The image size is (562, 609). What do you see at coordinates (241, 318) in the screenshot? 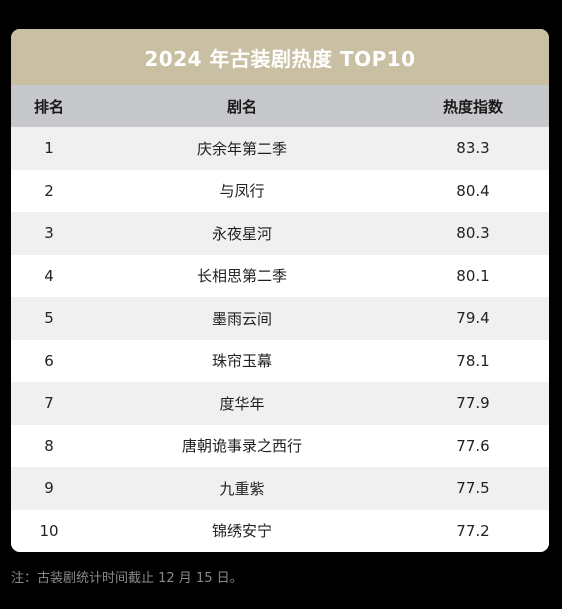
I see `drama-name-cell: 墨雨云间` at bounding box center [241, 318].